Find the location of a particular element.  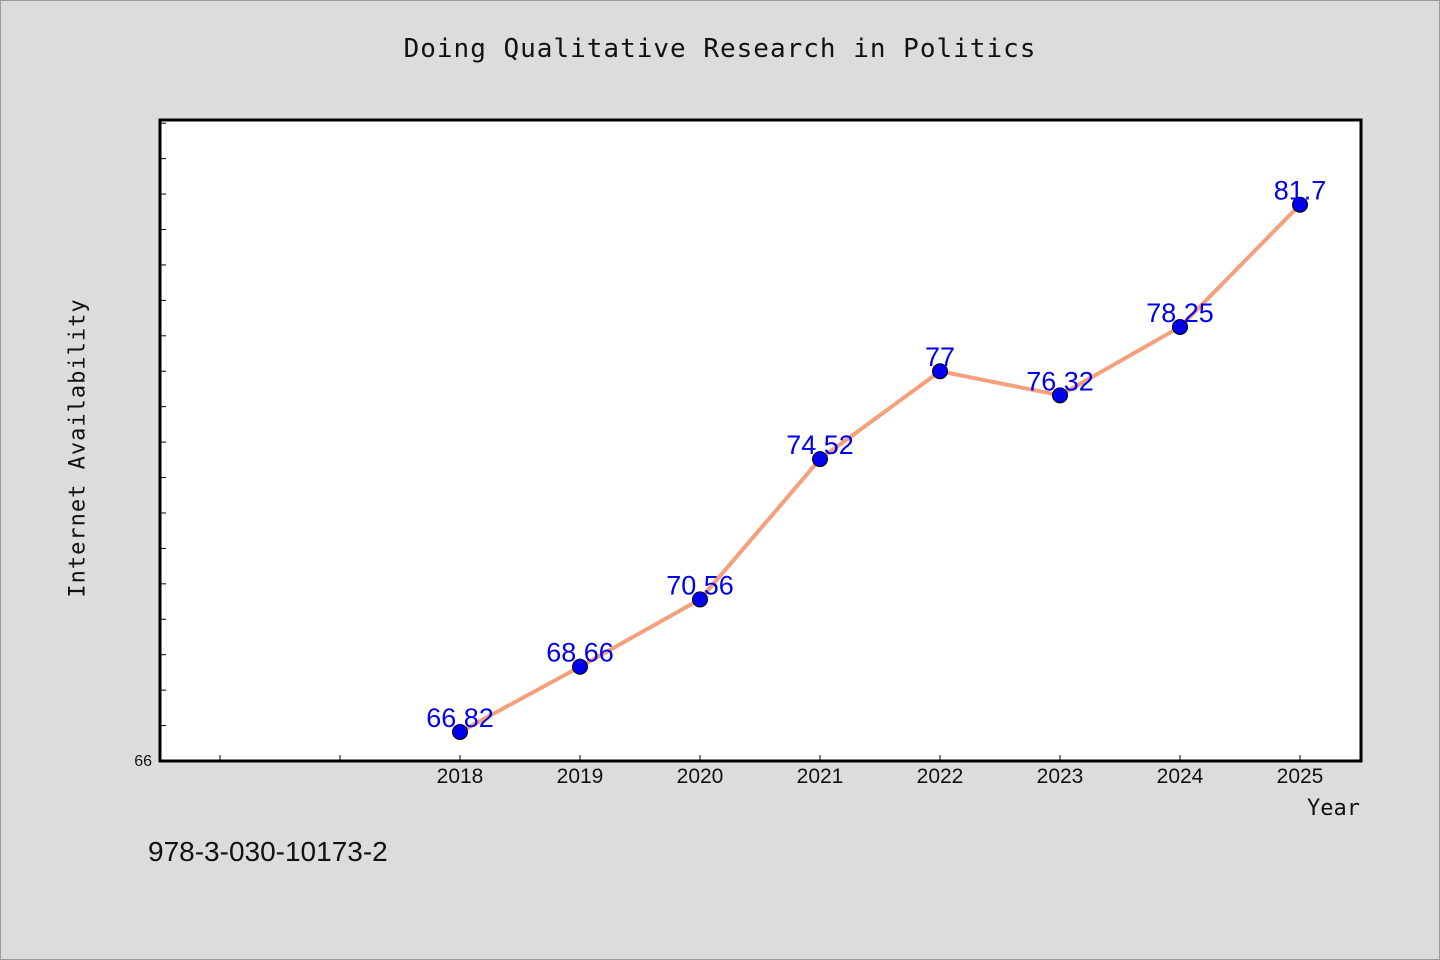

x-tick-label: 2024 is located at coordinates (1180, 776).